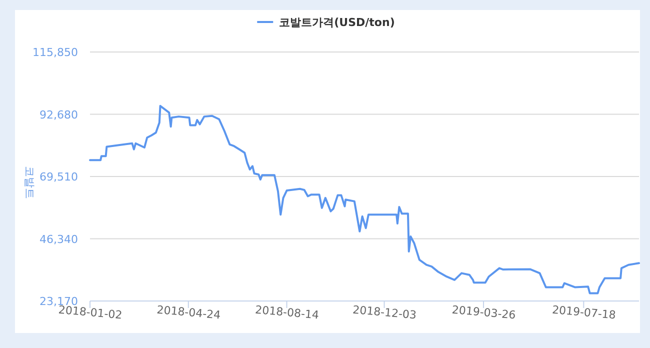 Image resolution: width=650 pixels, height=348 pixels. I want to click on y-tick-label: 115,850, so click(55, 52).